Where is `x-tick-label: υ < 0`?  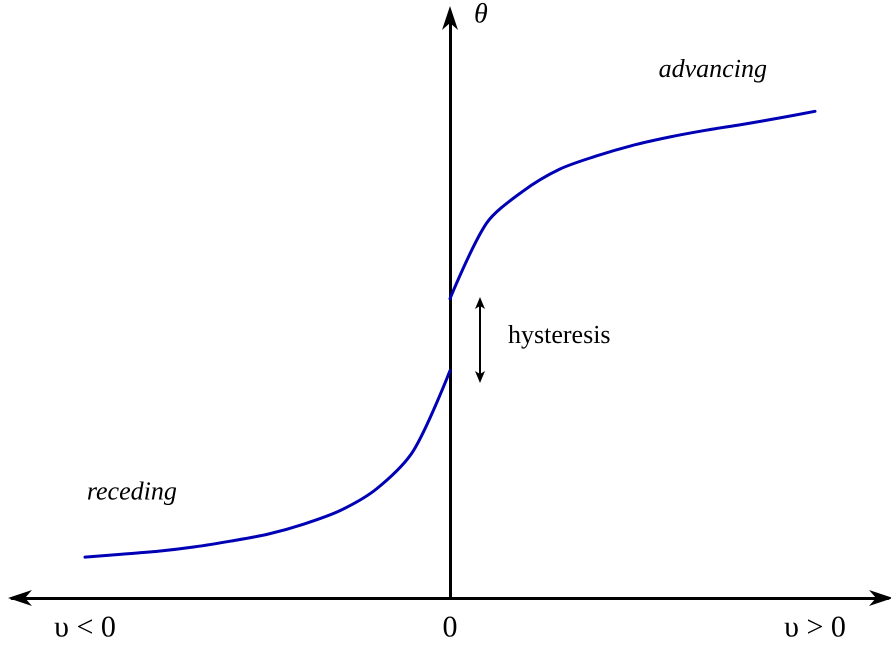
x-tick-label: υ < 0 is located at coordinates (85, 627).